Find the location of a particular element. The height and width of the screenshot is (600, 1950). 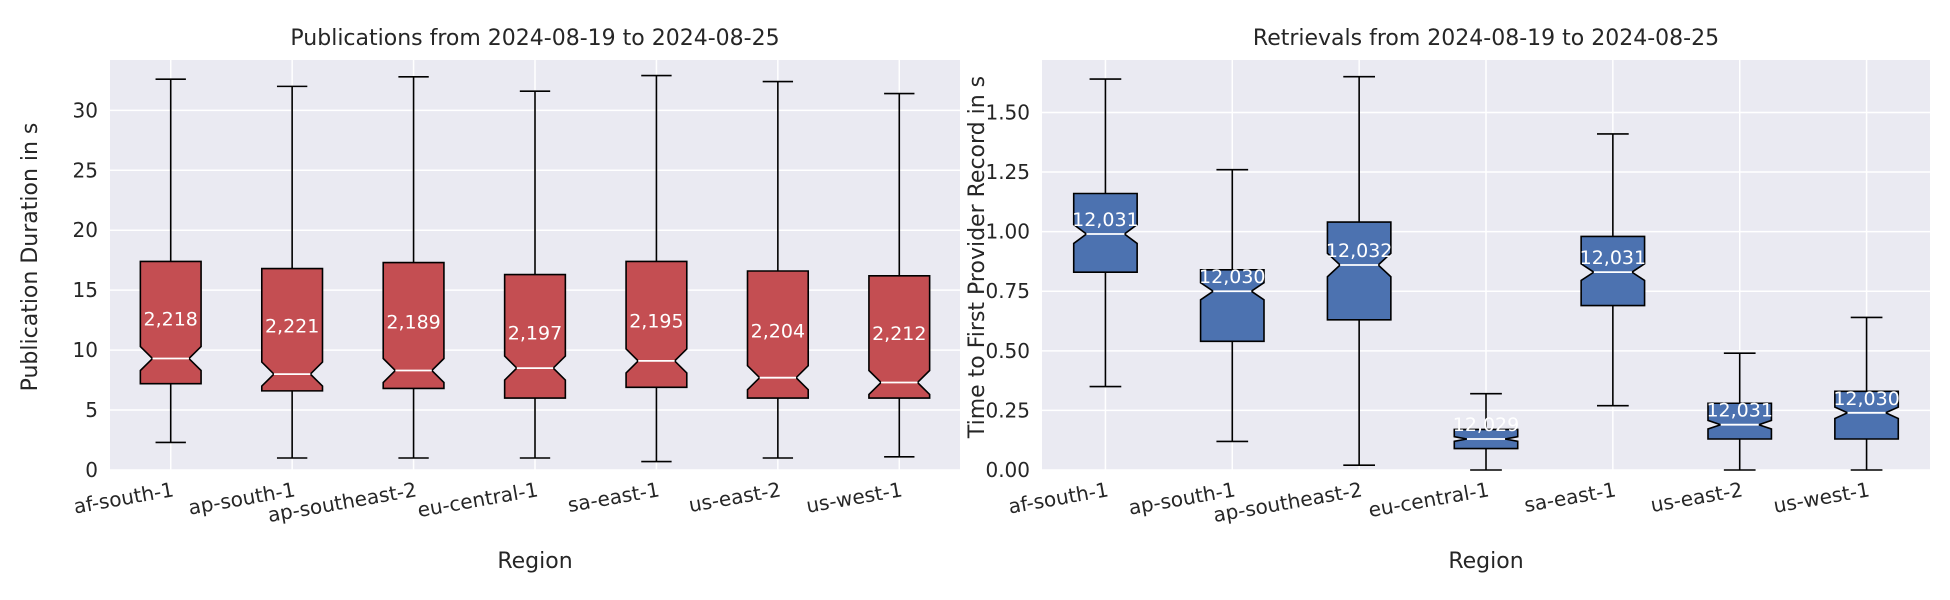

box-eu-central-1: 2,197 is located at coordinates (535, 274).